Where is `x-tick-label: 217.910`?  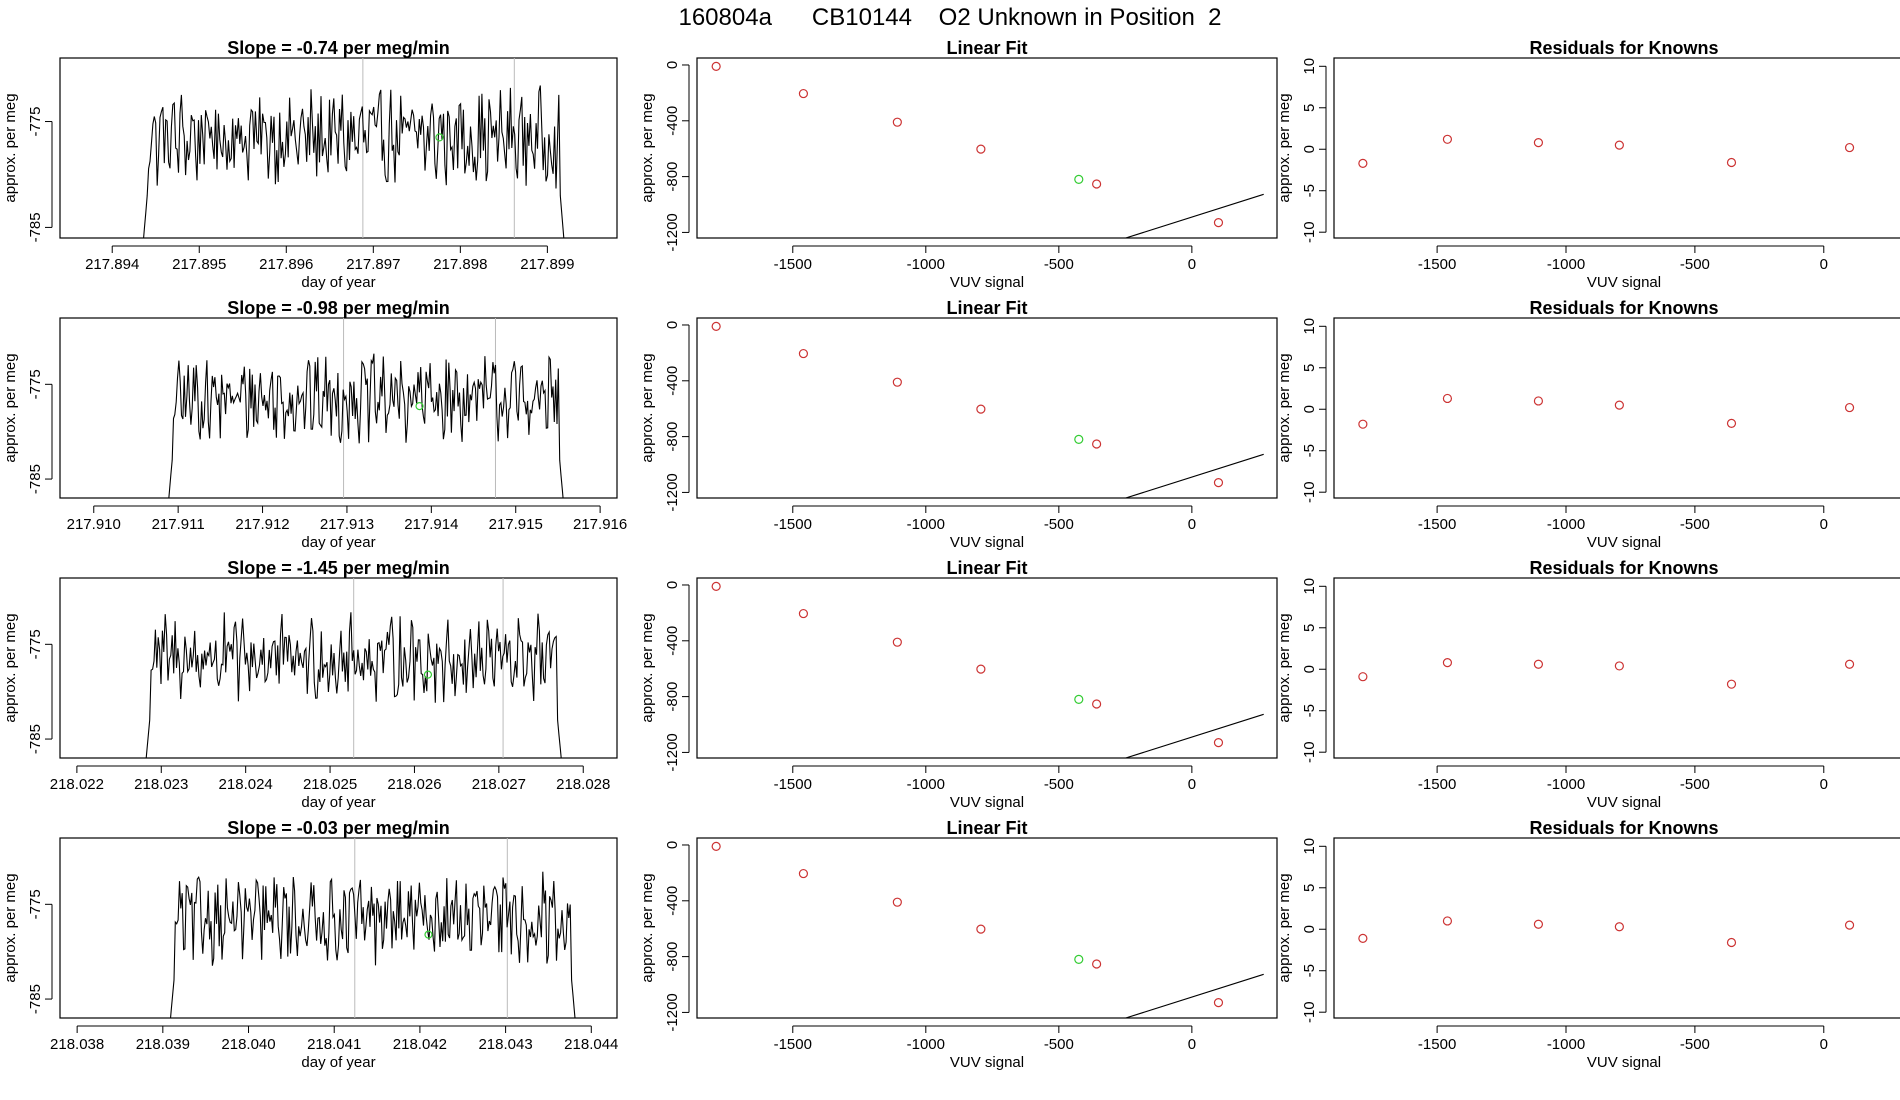 x-tick-label: 217.910 is located at coordinates (94, 524).